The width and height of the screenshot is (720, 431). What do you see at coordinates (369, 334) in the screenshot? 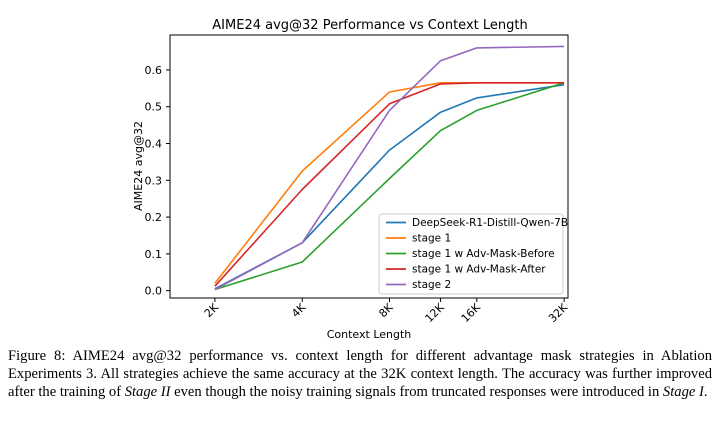
I see `x-axis-label: Context Length` at bounding box center [369, 334].